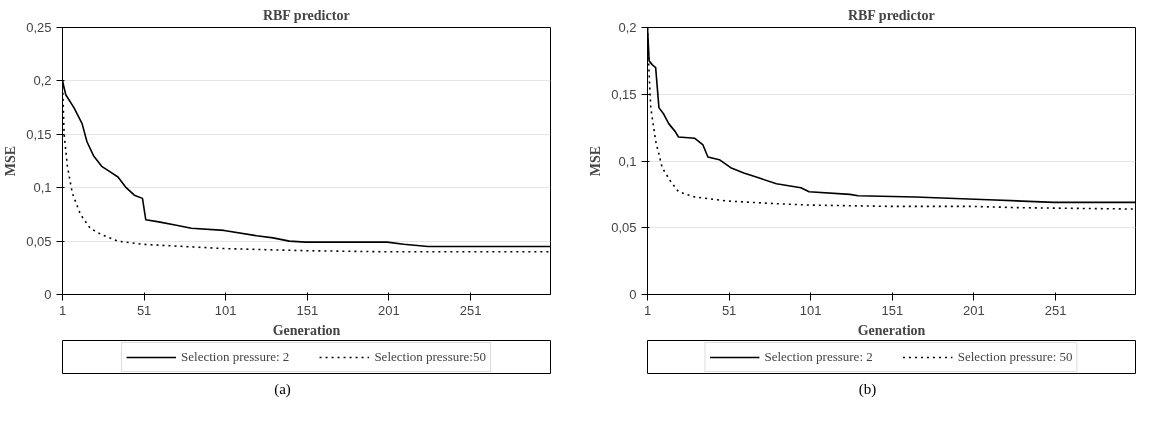 Image resolution: width=1161 pixels, height=428 pixels. Describe the element at coordinates (39, 27) in the screenshot. I see `y-tick-label: 0,25` at that location.